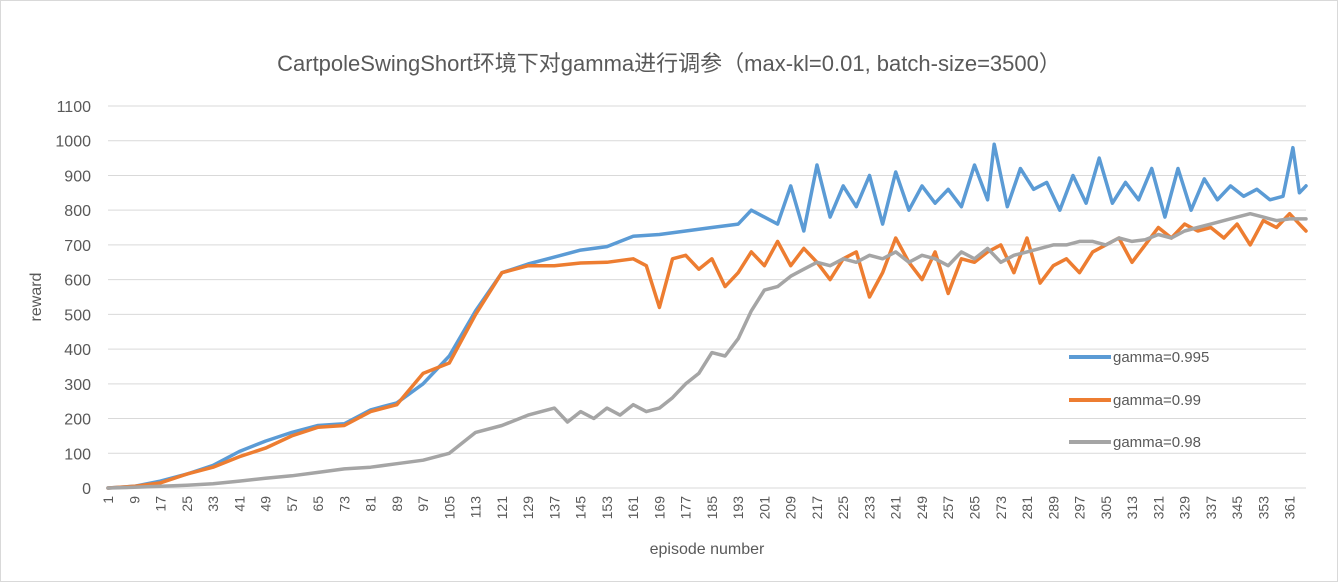 The height and width of the screenshot is (586, 1338). I want to click on y-tick-label: 1100, so click(74, 107).